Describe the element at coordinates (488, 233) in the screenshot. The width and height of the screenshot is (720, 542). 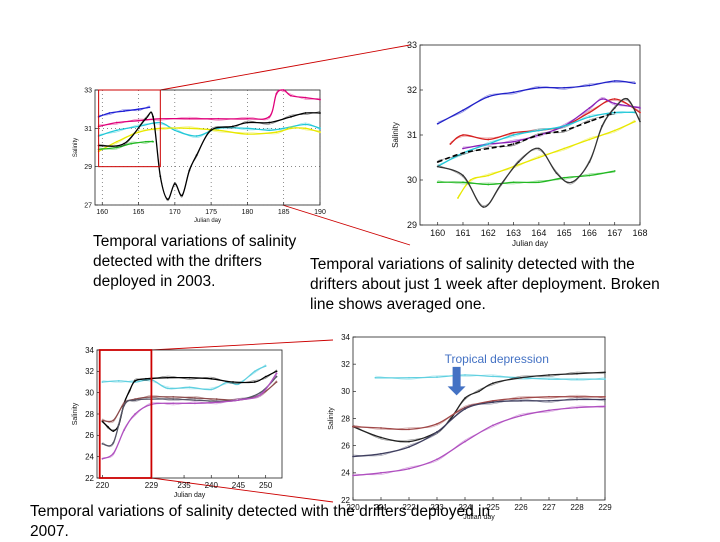
I see `x-tick-label: 162` at that location.